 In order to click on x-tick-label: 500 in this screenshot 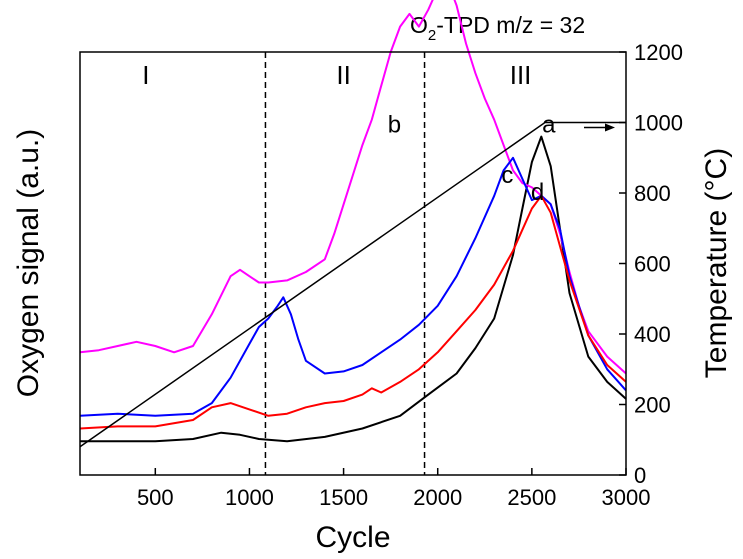, I will do `click(155, 497)`.